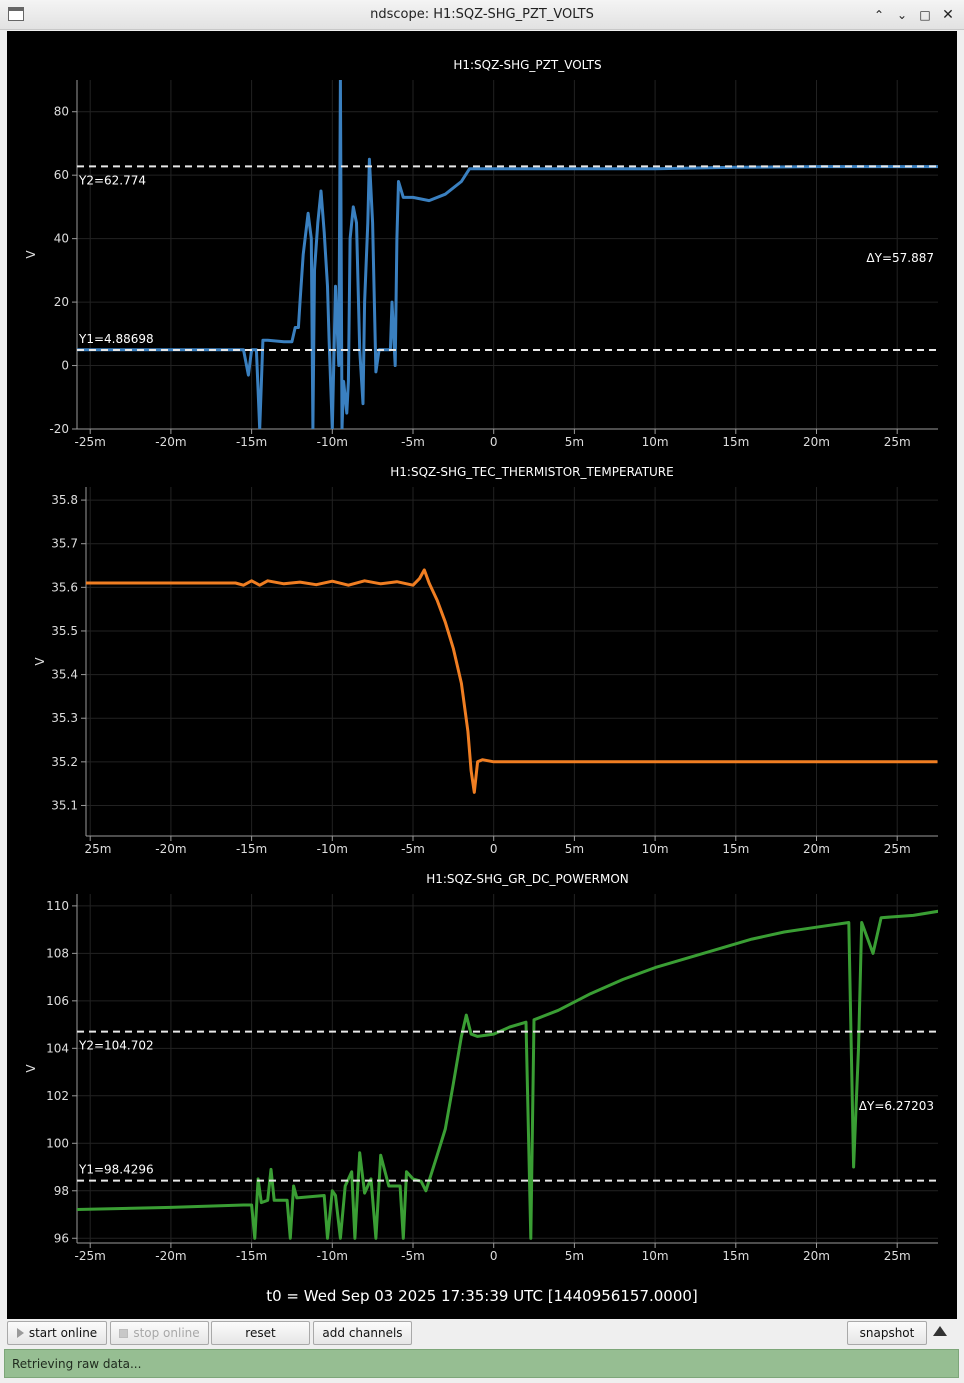 Image resolution: width=964 pixels, height=1383 pixels. What do you see at coordinates (57, 1096) in the screenshot?
I see `y-tick-label: 102` at bounding box center [57, 1096].